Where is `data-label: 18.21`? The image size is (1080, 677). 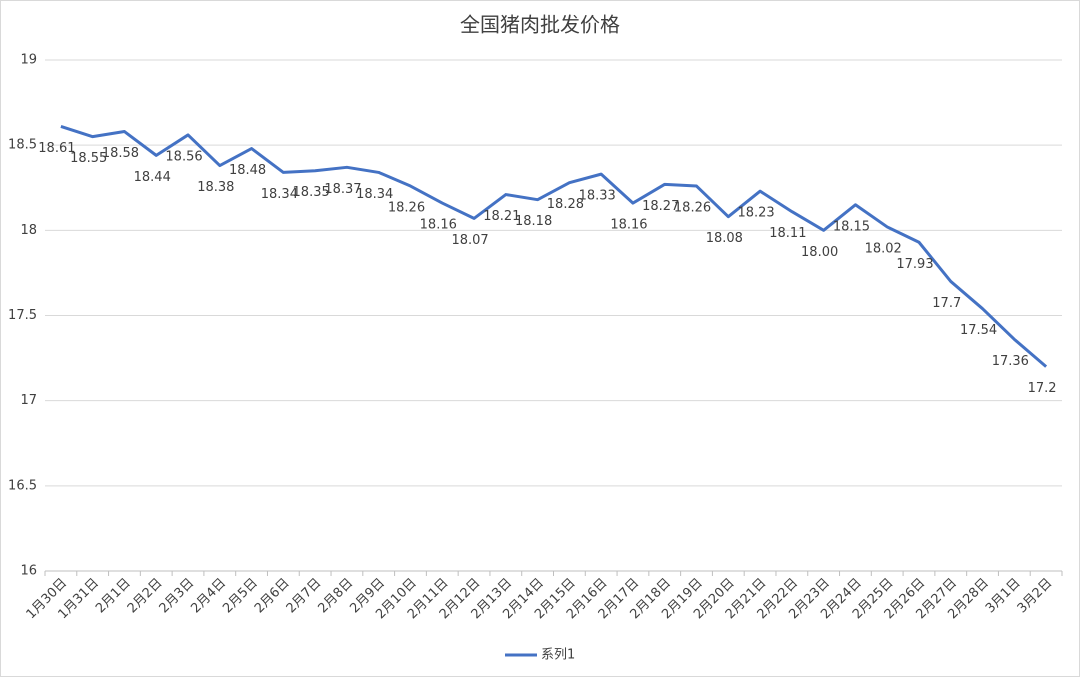 data-label: 18.21 is located at coordinates (501, 216).